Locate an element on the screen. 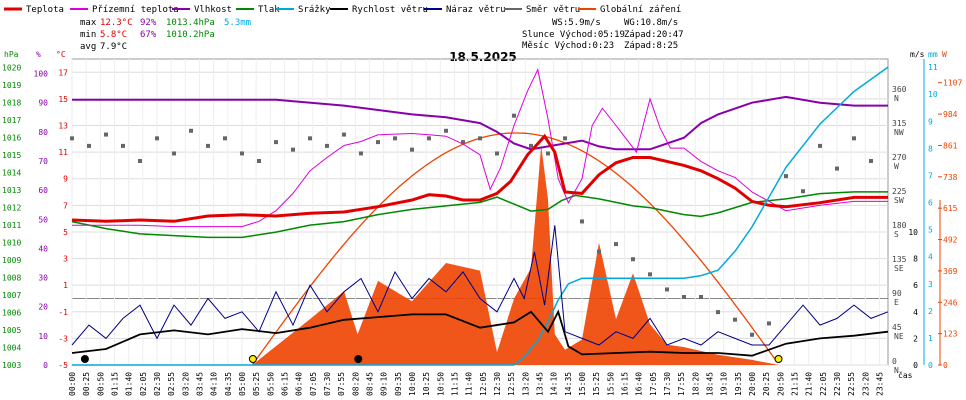 The width and height of the screenshot is (966, 400). x-tick-label: 00:25 is located at coordinates (86, 384).